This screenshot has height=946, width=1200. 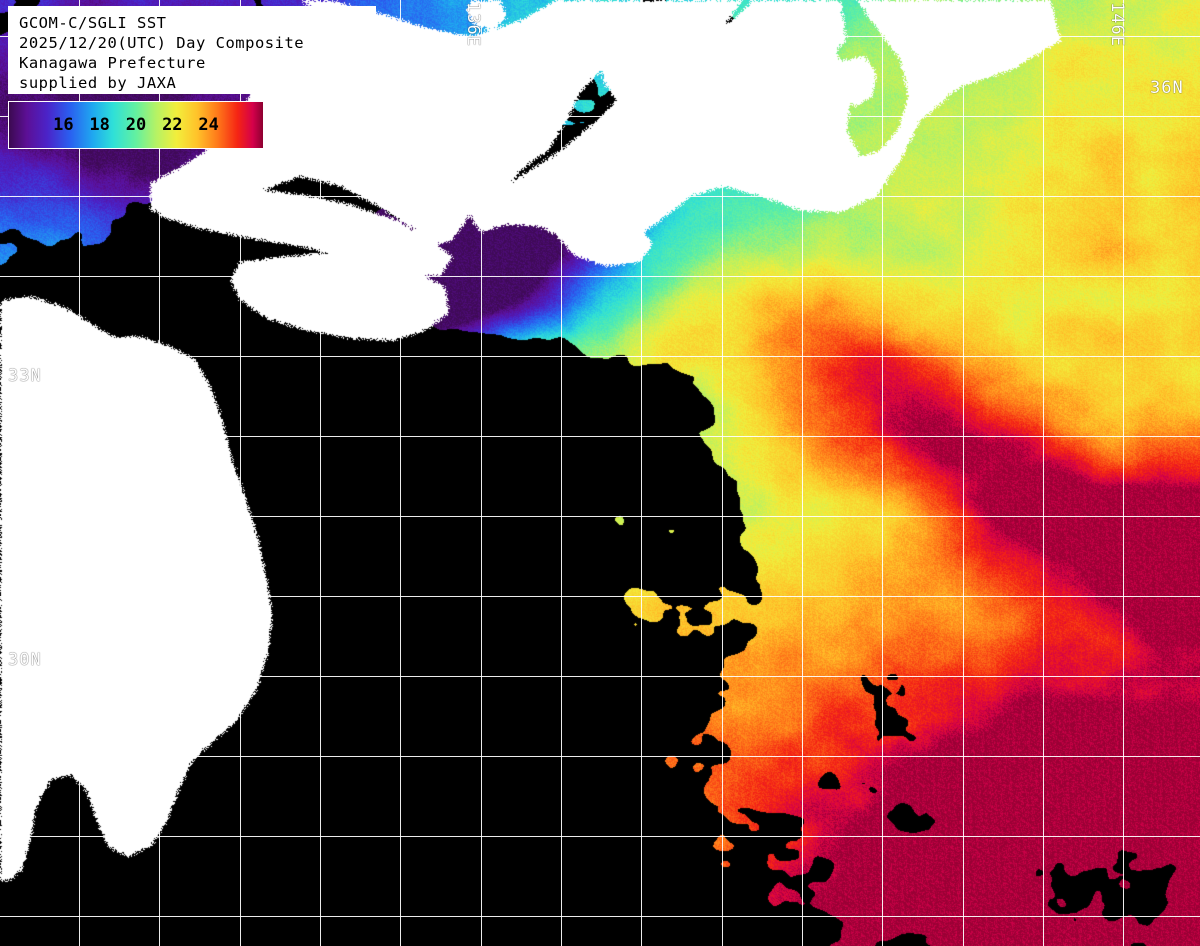 I want to click on title-line-provider: supplied by JAXA, so click(x=98, y=83).